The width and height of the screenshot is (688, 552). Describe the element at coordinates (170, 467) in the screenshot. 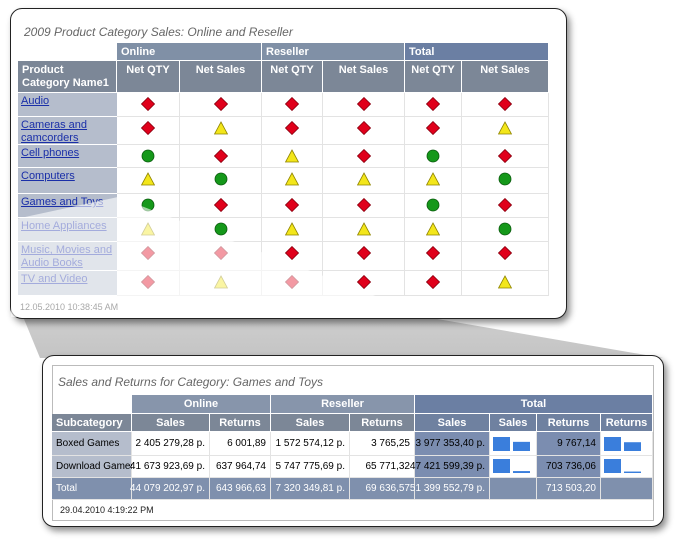

I see `value-cell: 41 673 923,69 р.` at that location.